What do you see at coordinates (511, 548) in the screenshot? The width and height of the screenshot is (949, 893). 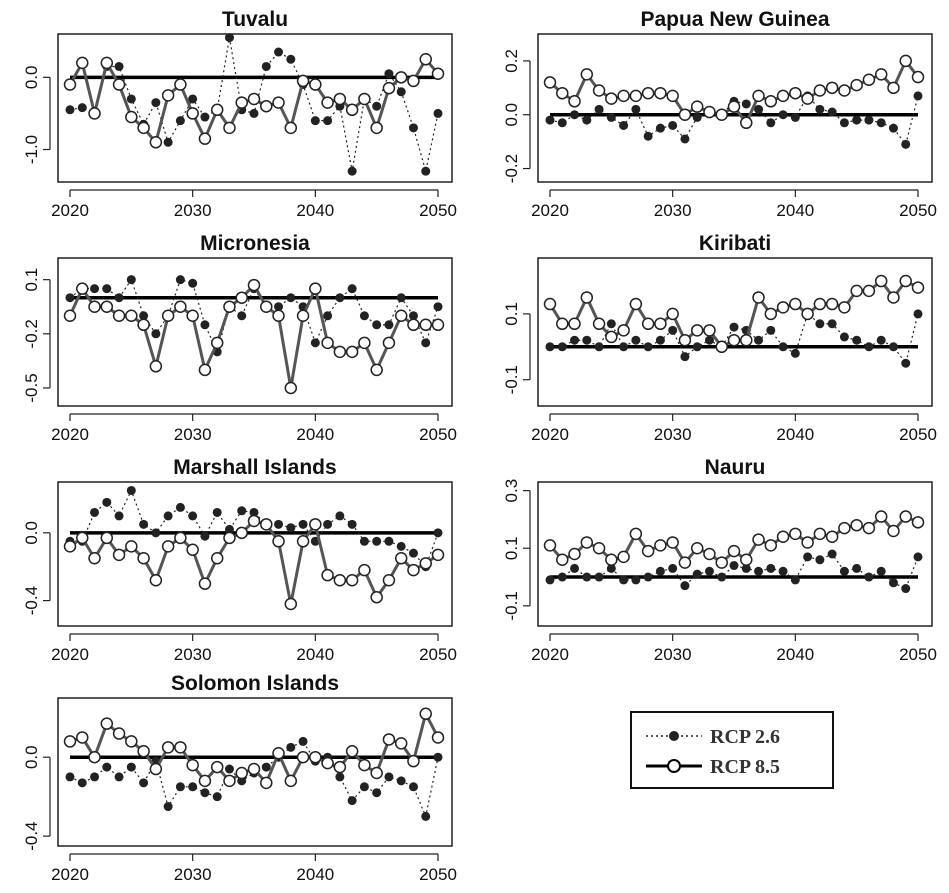 I see `y-tick-label: 0.1` at bounding box center [511, 548].